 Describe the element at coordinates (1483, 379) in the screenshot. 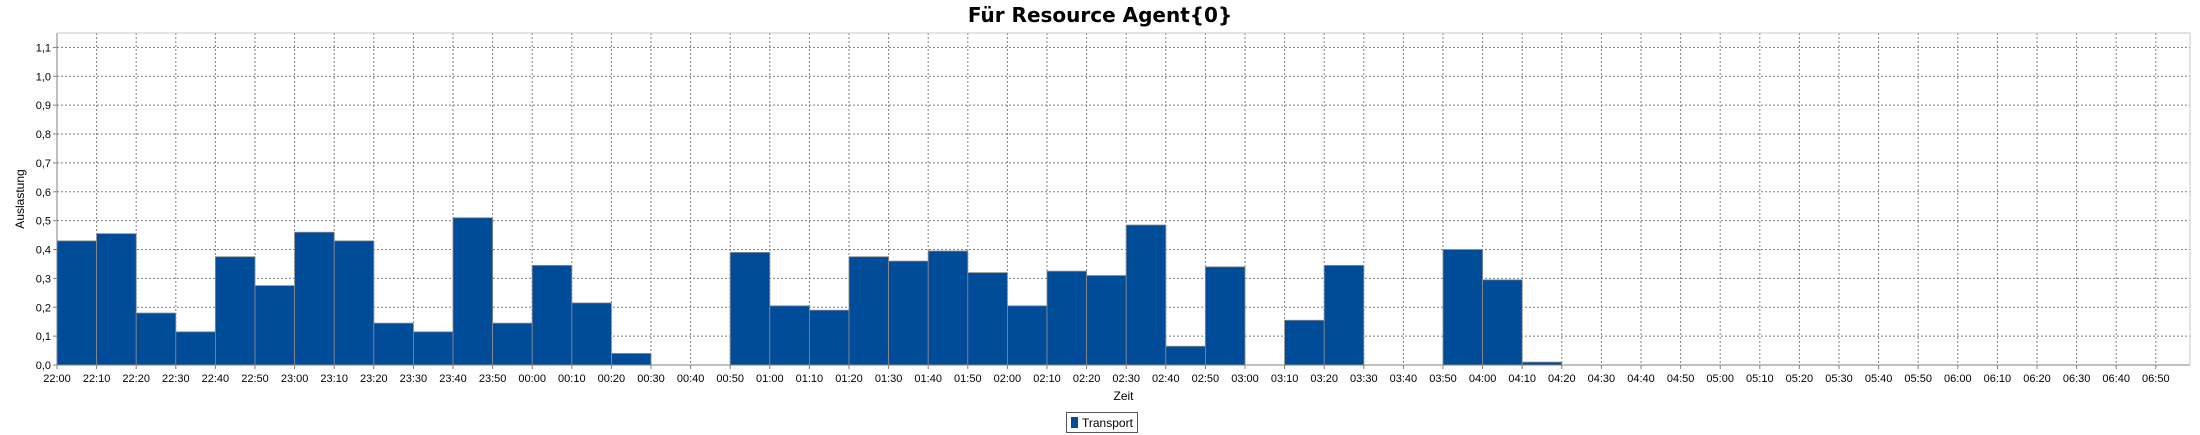

I see `x-tick-label: 04:00` at that location.